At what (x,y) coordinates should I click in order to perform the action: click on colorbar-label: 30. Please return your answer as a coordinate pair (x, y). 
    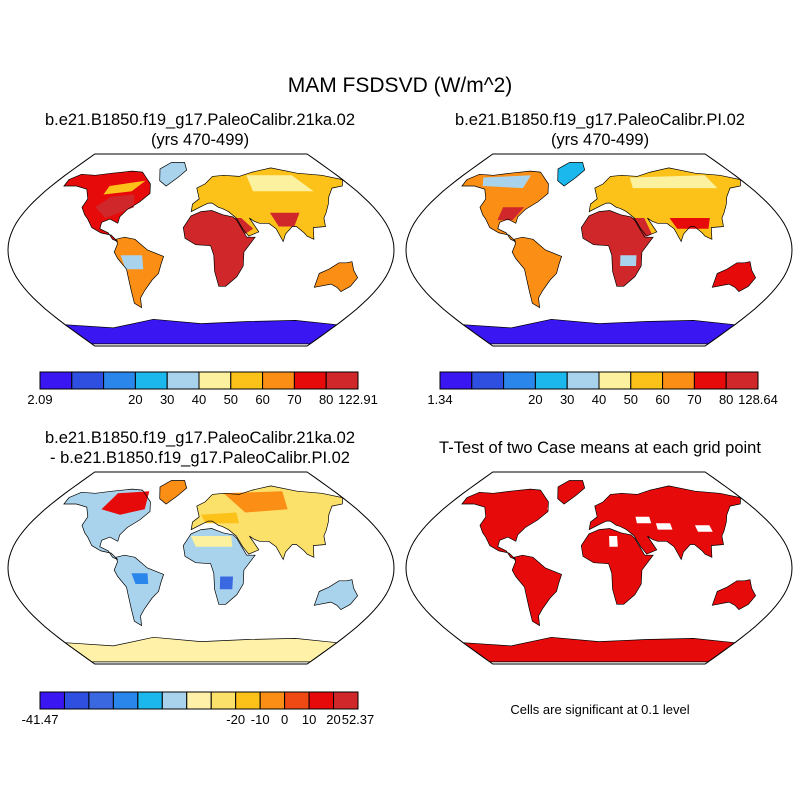
    Looking at the image, I should click on (567, 399).